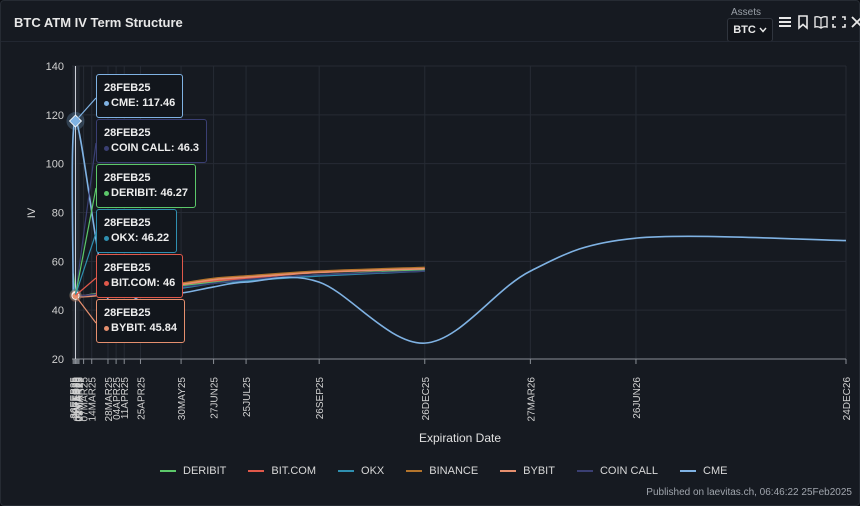  Describe the element at coordinates (86, 309) in the screenshot. I see `connector-bybit` at that location.